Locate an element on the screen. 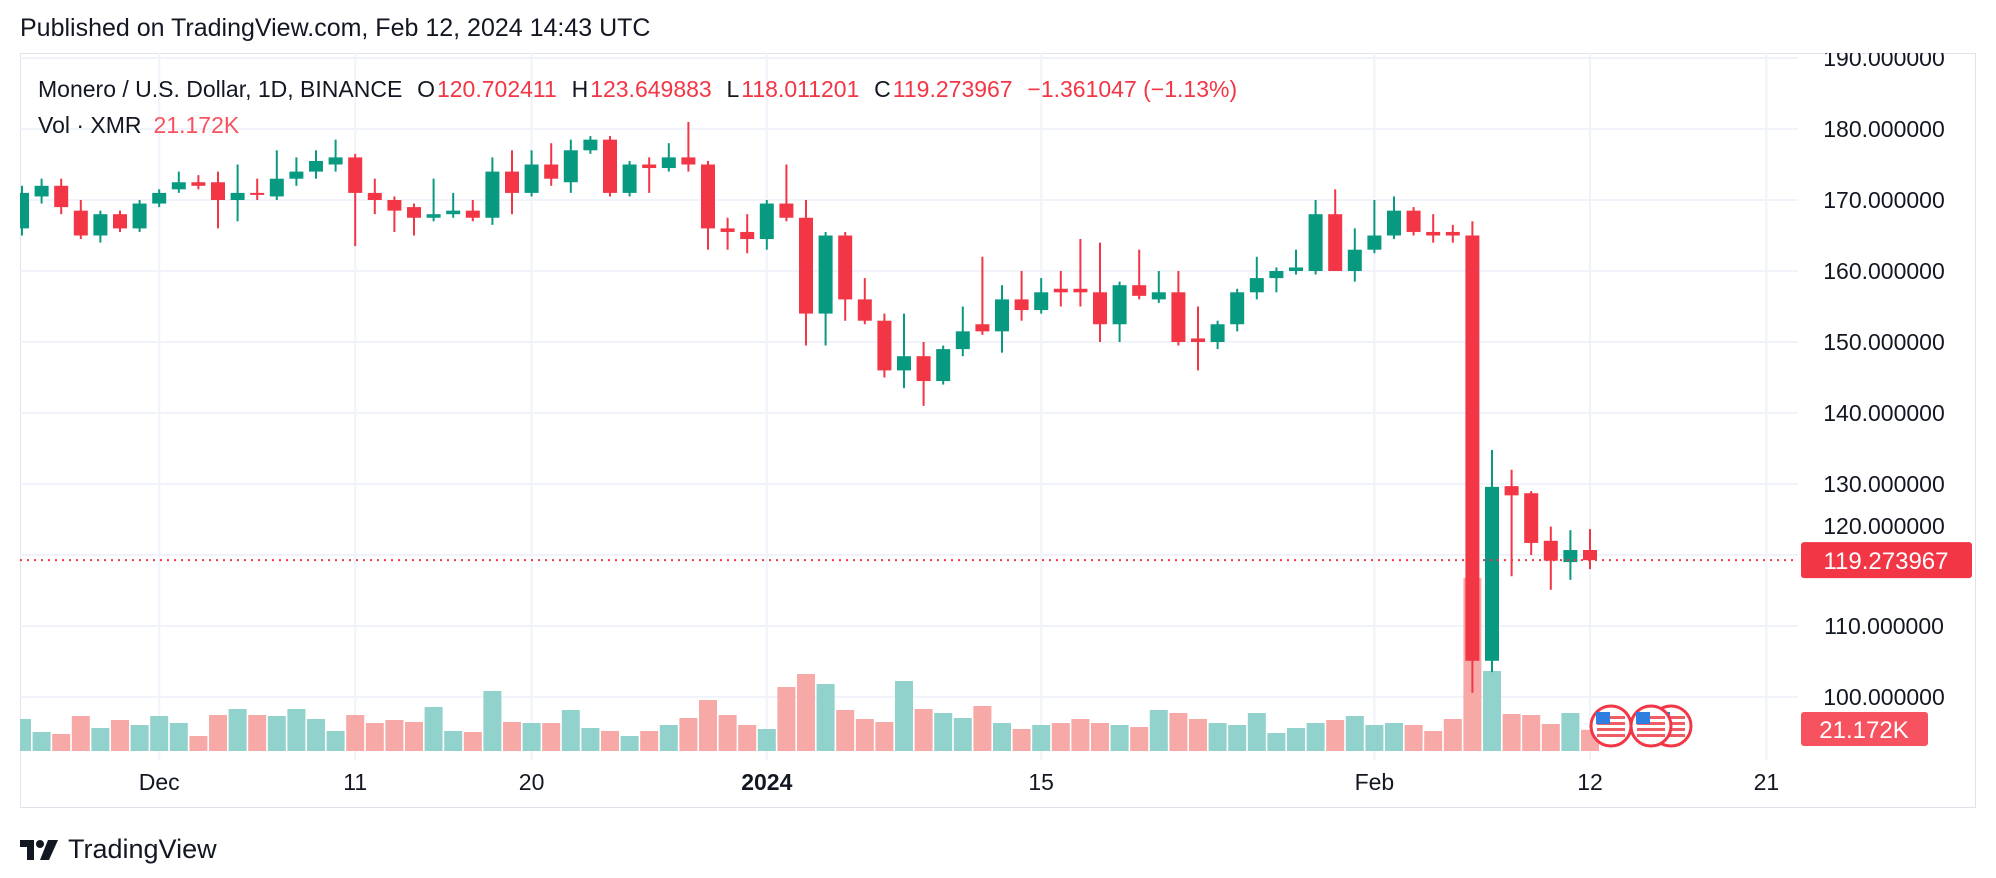  y-tick-label: 160.000000 is located at coordinates (1884, 271).